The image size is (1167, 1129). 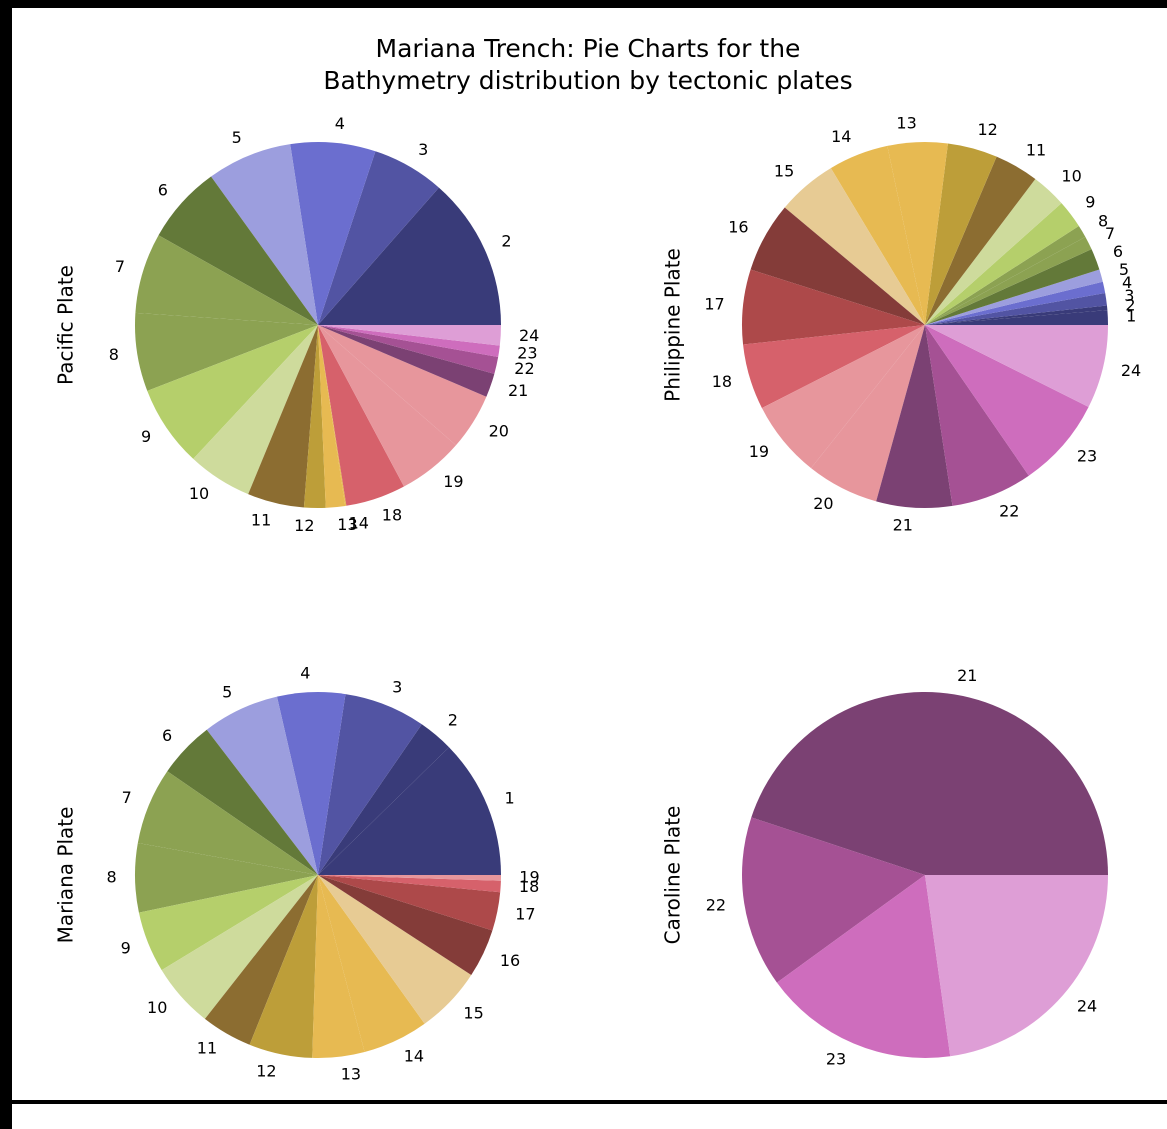 What do you see at coordinates (509, 798) in the screenshot?
I see `slice-label: 1` at bounding box center [509, 798].